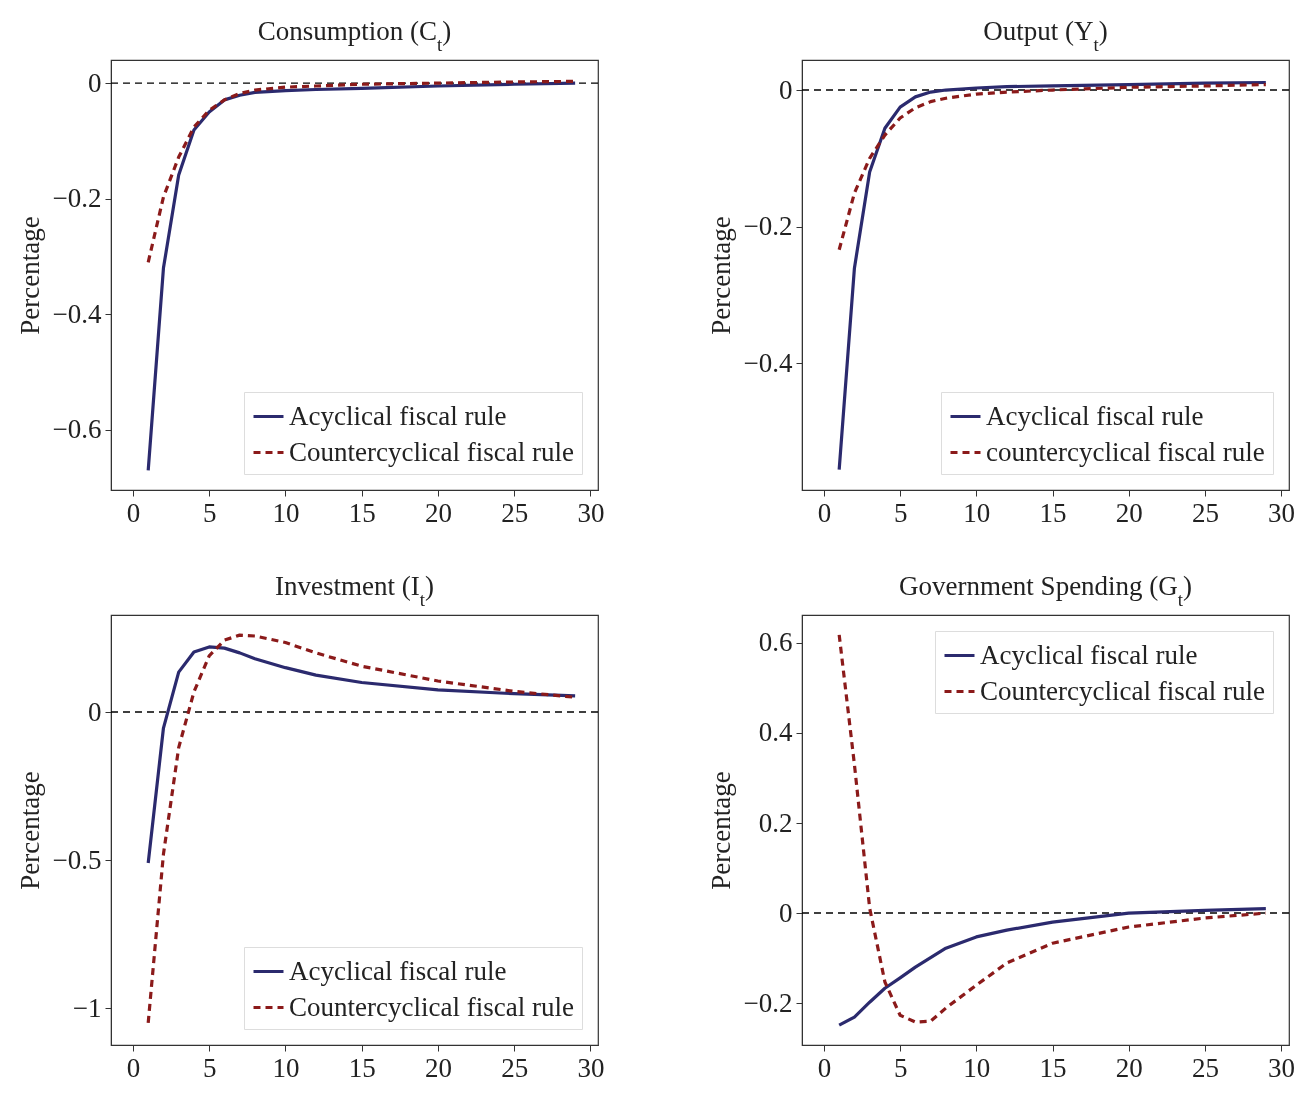 The width and height of the screenshot is (1316, 1097). I want to click on y-tick-label: 0.4, so click(775, 732).